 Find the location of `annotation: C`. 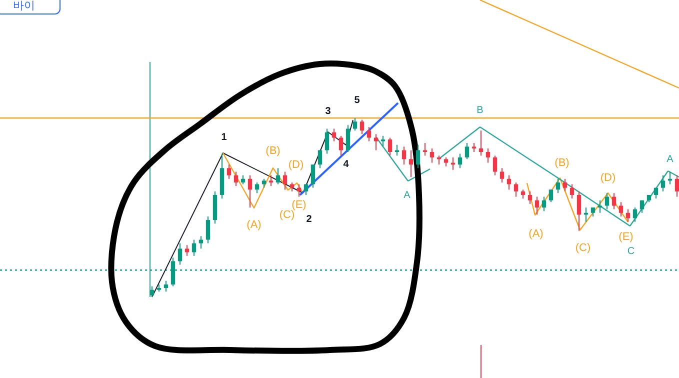

annotation: C is located at coordinates (631, 251).